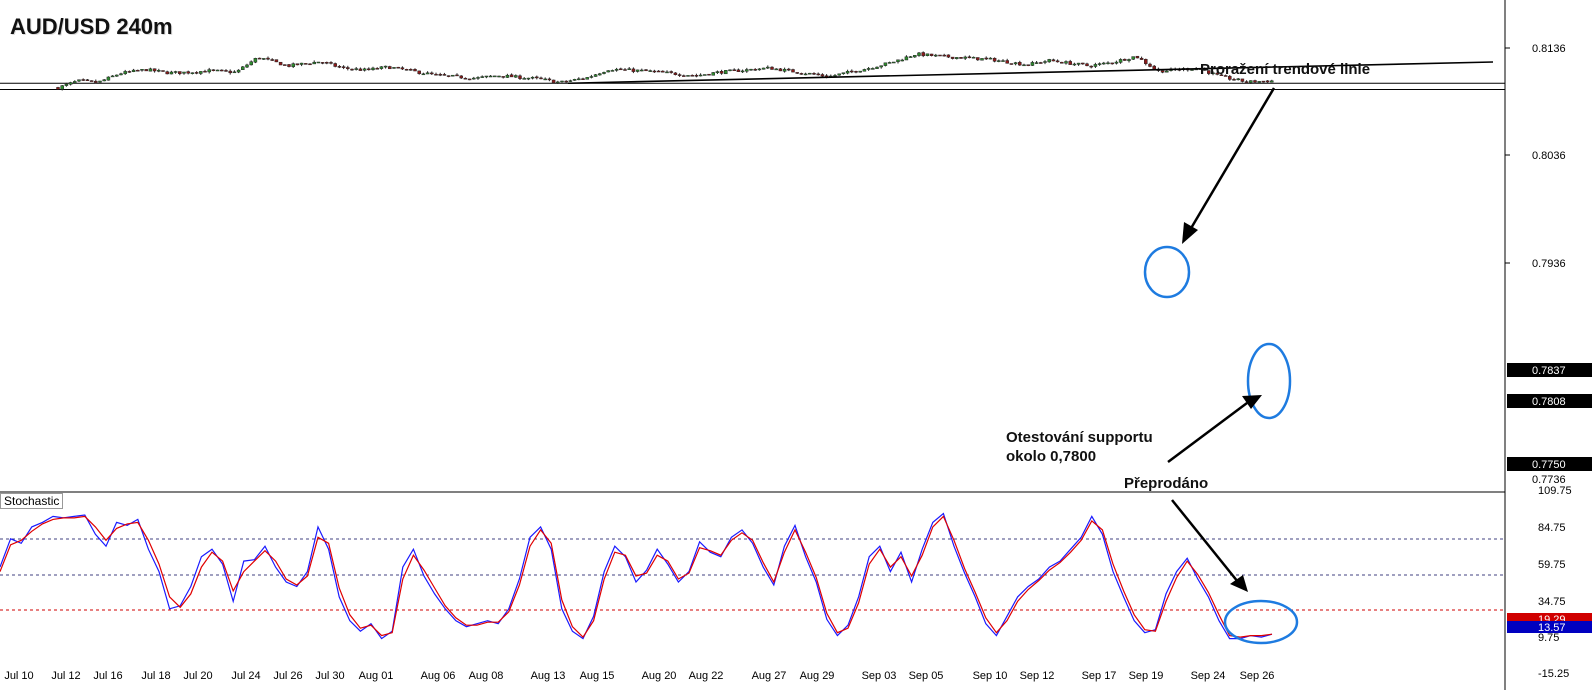 This screenshot has height=690, width=1592. I want to click on chart-title: AUD/USD 240m, so click(91, 26).